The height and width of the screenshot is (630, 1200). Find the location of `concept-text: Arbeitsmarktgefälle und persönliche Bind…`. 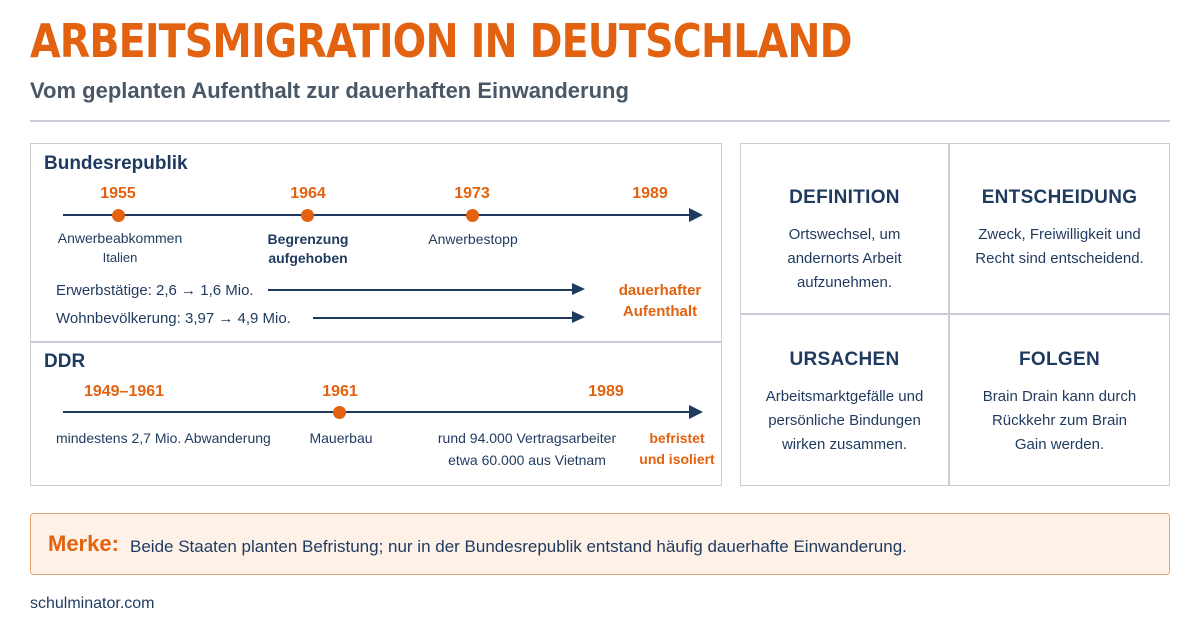

concept-text: Arbeitsmarktgefälle und persönliche Bind… is located at coordinates (844, 420).